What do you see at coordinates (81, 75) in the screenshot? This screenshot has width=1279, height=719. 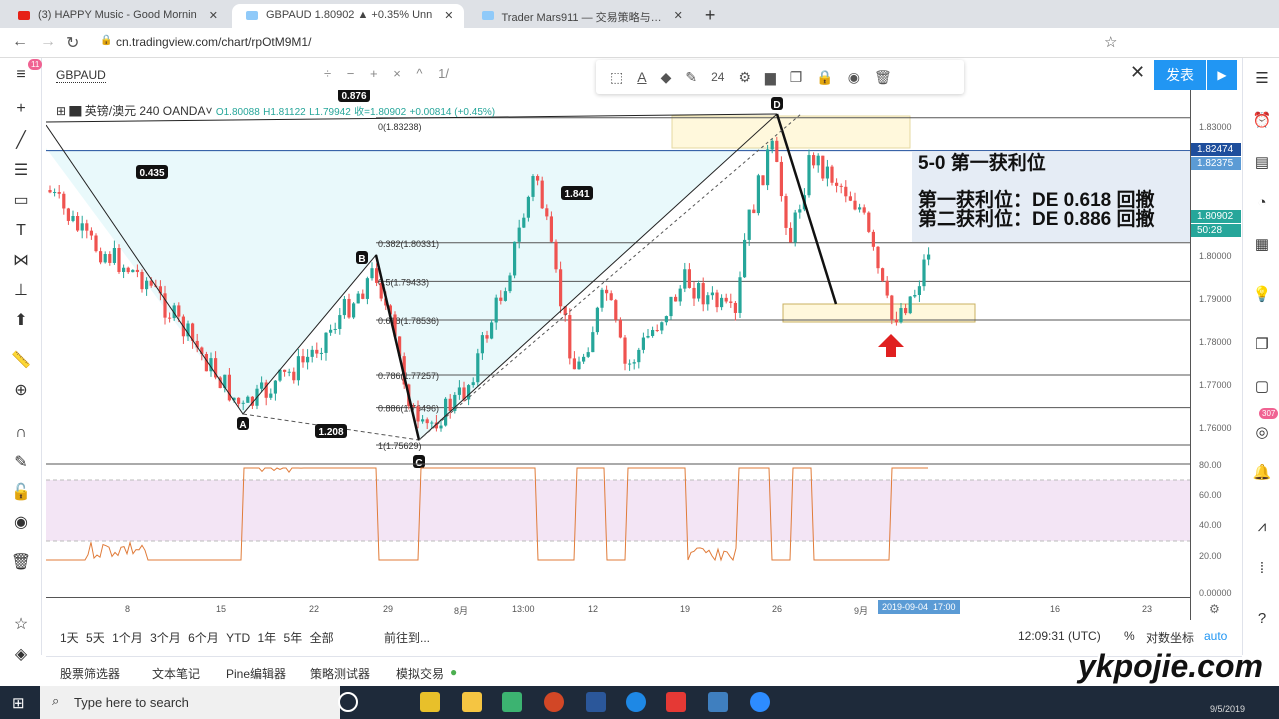 I see `symbol-search: GBPAUD` at bounding box center [81, 75].